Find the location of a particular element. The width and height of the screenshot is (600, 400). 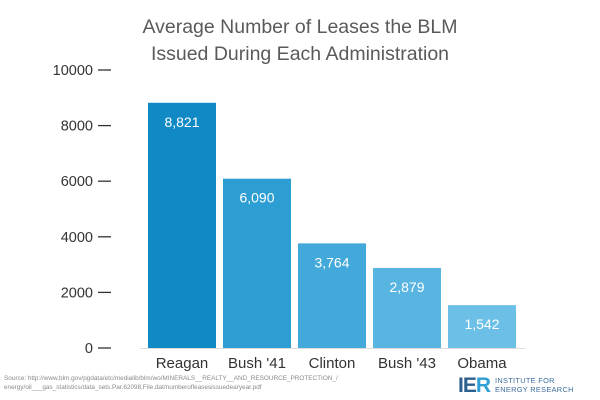

bar-value-label: 3,764 is located at coordinates (331, 262).